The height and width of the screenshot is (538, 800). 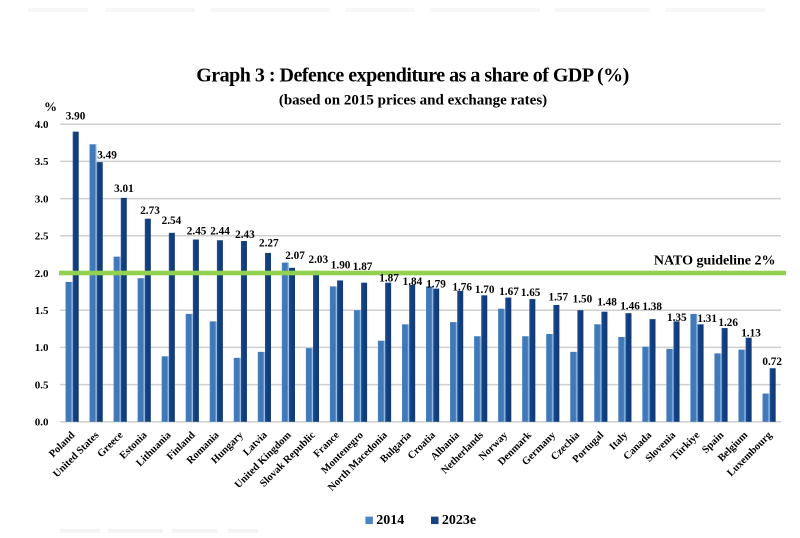 What do you see at coordinates (531, 293) in the screenshot?
I see `svg-text: 1.65` at bounding box center [531, 293].